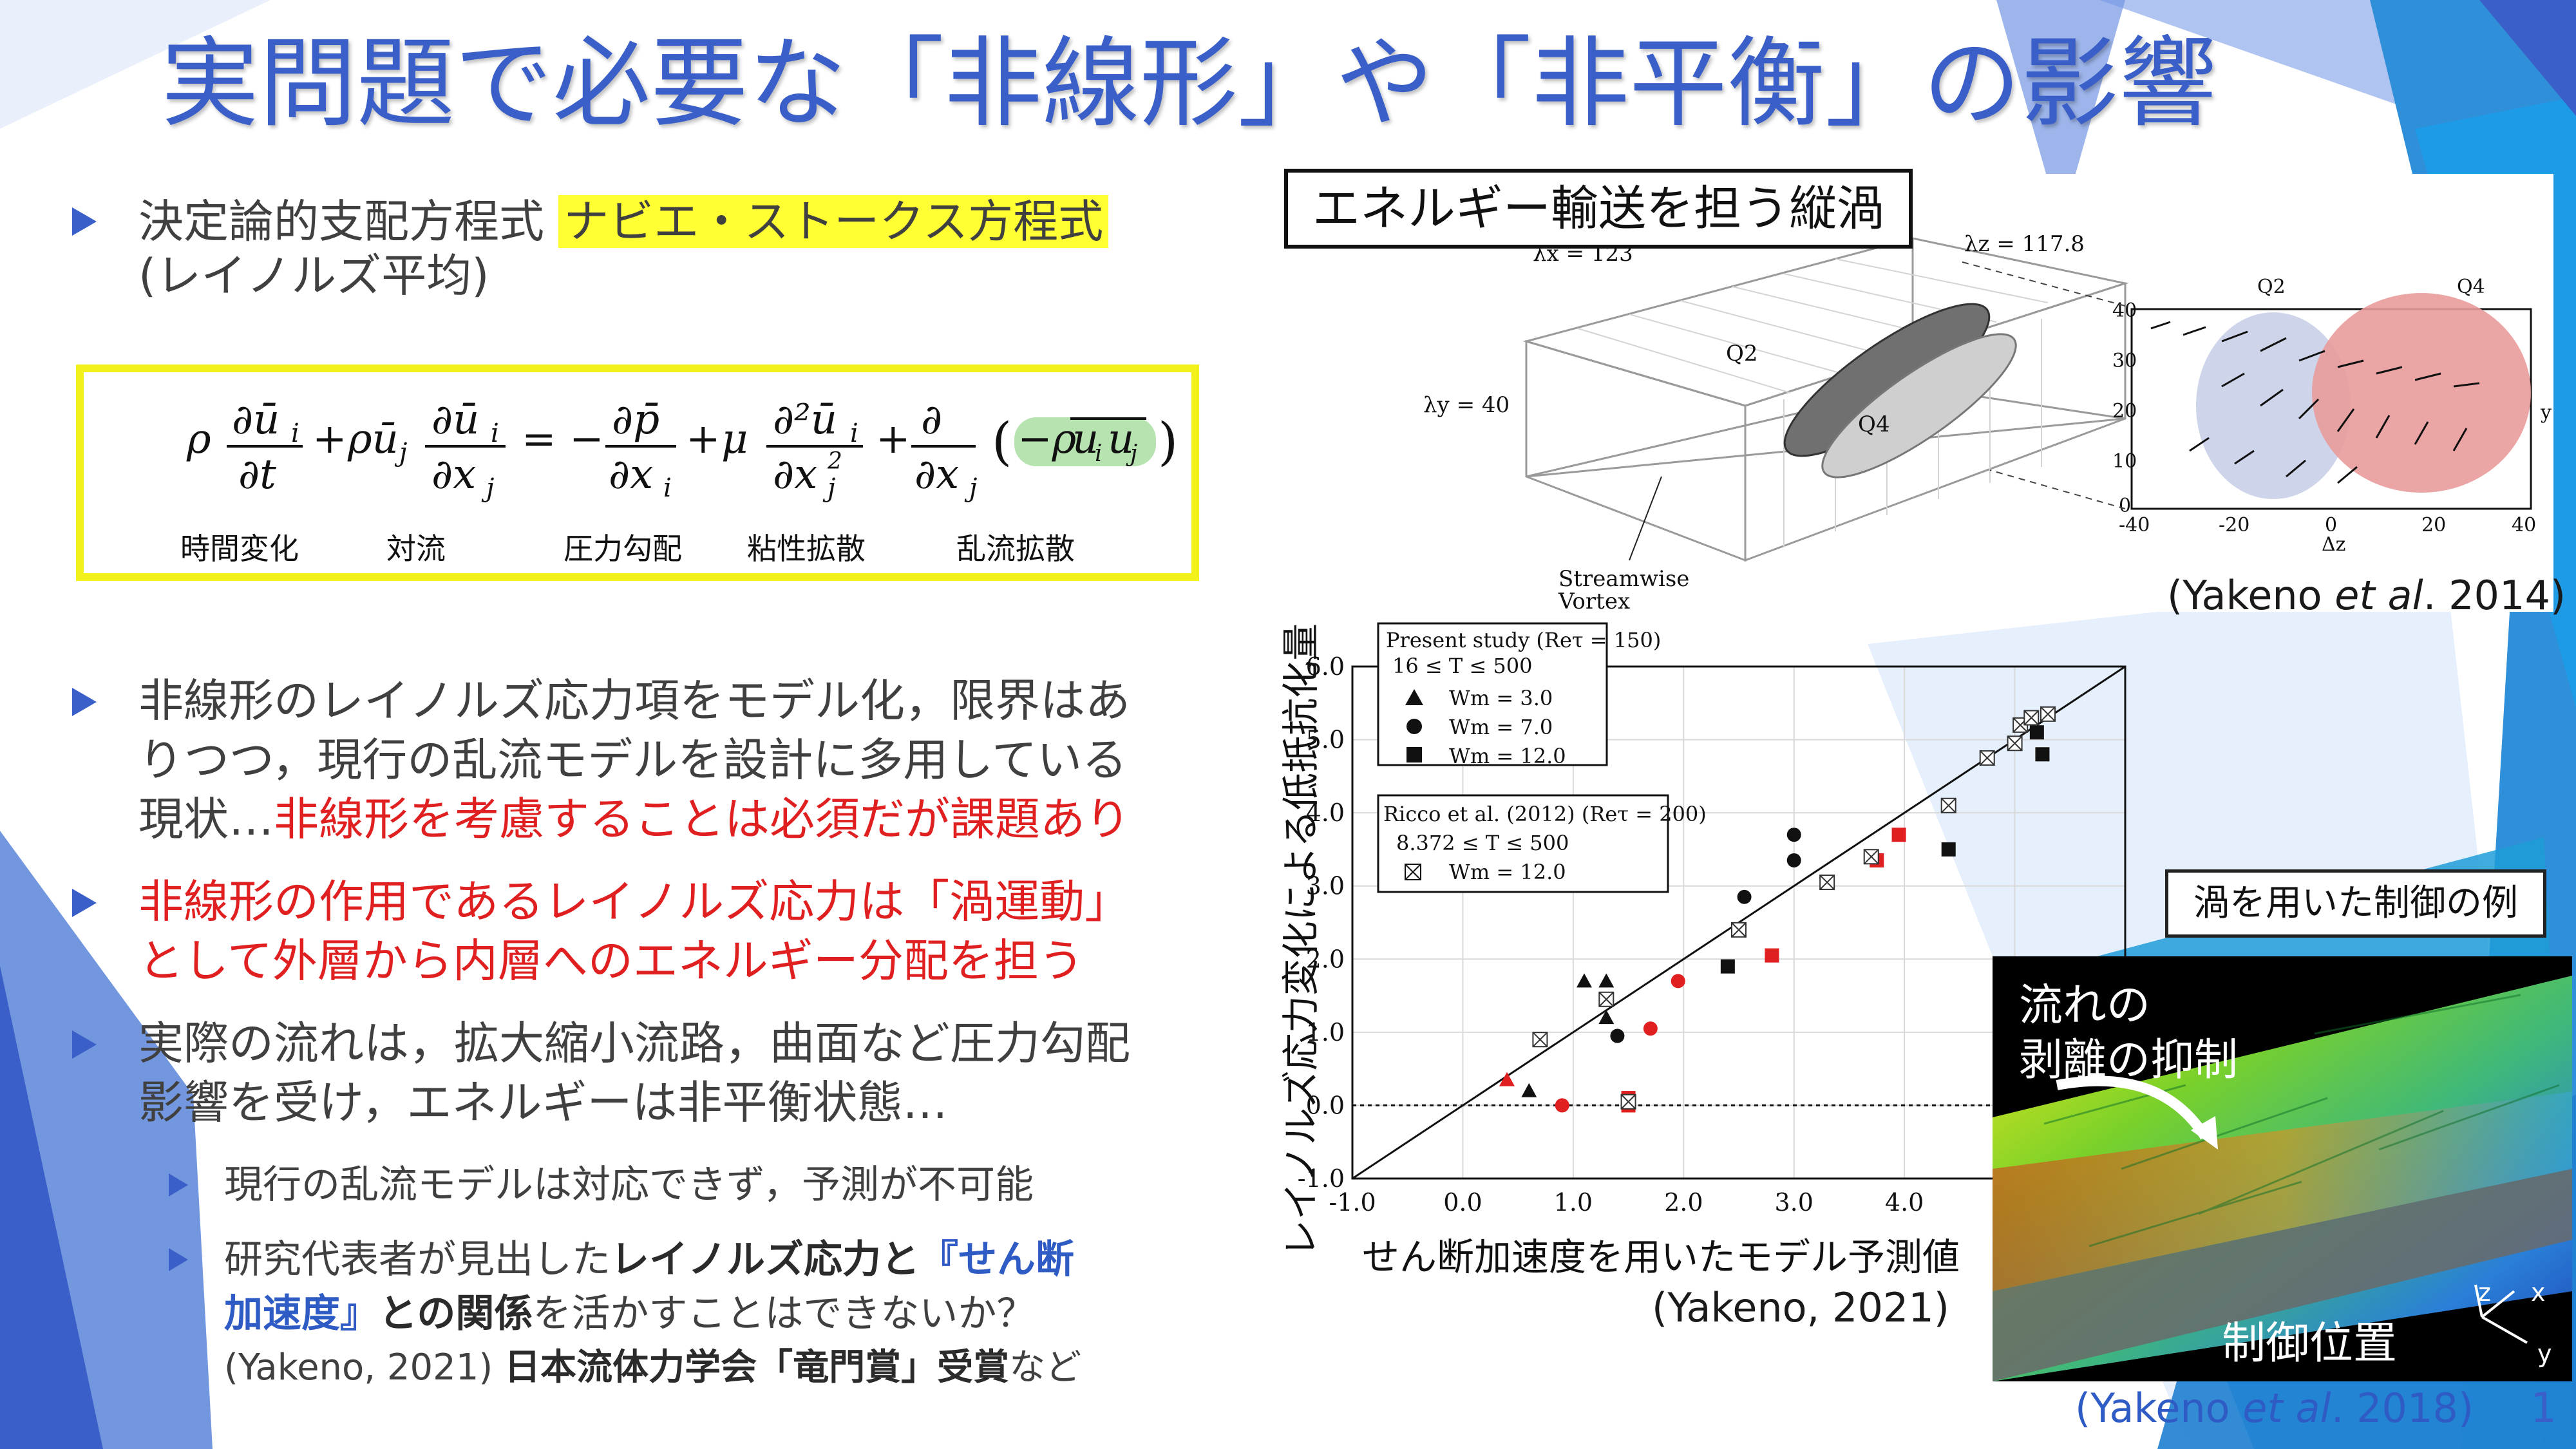 This screenshot has height=1449, width=2576. I want to click on x-tick-label: 2.0, so click(1684, 1202).